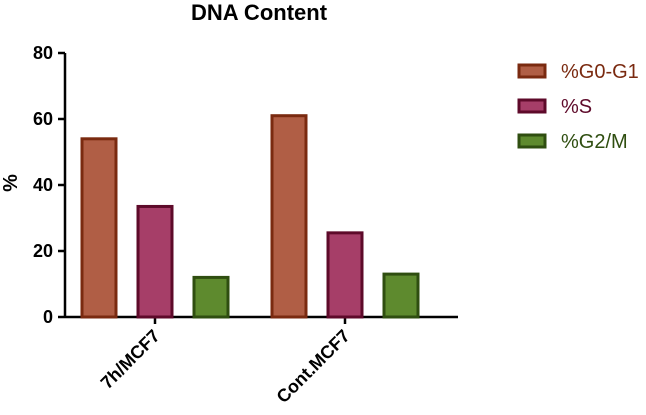  Describe the element at coordinates (130, 359) in the screenshot. I see `x-tick-label: 7h/MCF7` at that location.